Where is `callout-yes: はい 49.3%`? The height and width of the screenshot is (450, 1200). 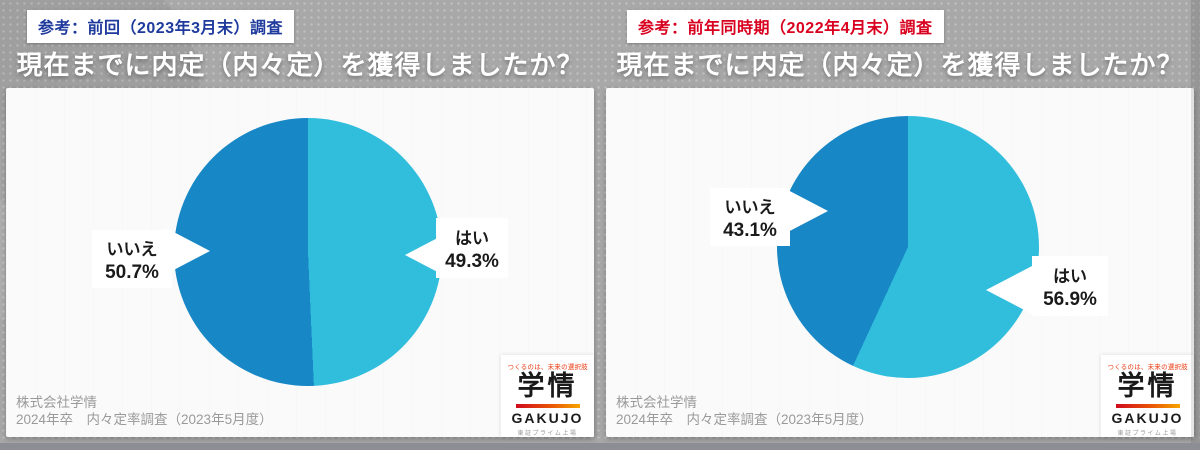 callout-yes: はい 49.3% is located at coordinates (472, 248).